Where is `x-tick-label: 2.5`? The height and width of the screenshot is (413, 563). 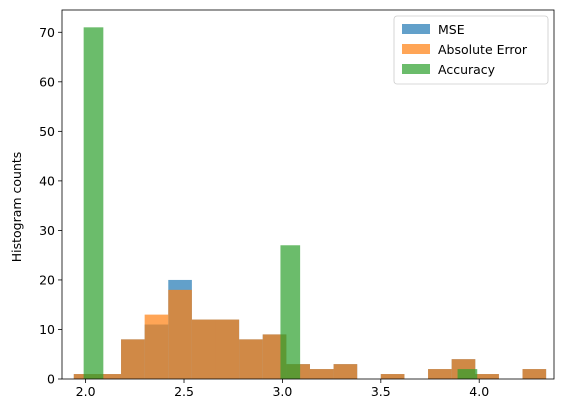
x-tick-label: 2.5 is located at coordinates (184, 391).